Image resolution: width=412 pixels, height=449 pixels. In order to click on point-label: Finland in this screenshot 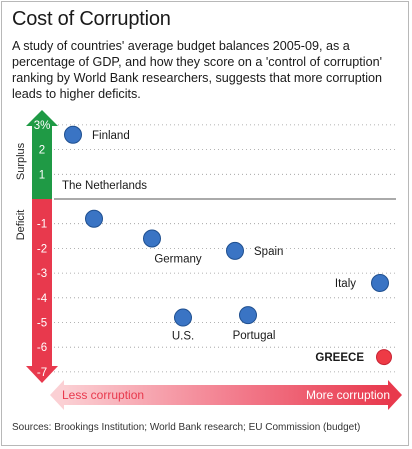, I will do `click(111, 136)`.